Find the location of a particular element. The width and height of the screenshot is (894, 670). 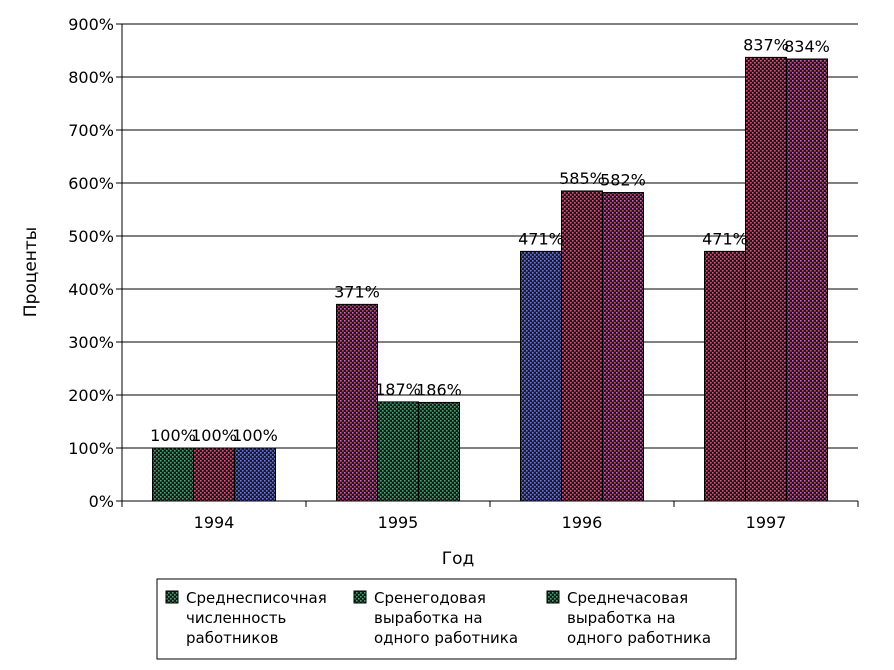

y-tick-label: 500% is located at coordinates (91, 236).